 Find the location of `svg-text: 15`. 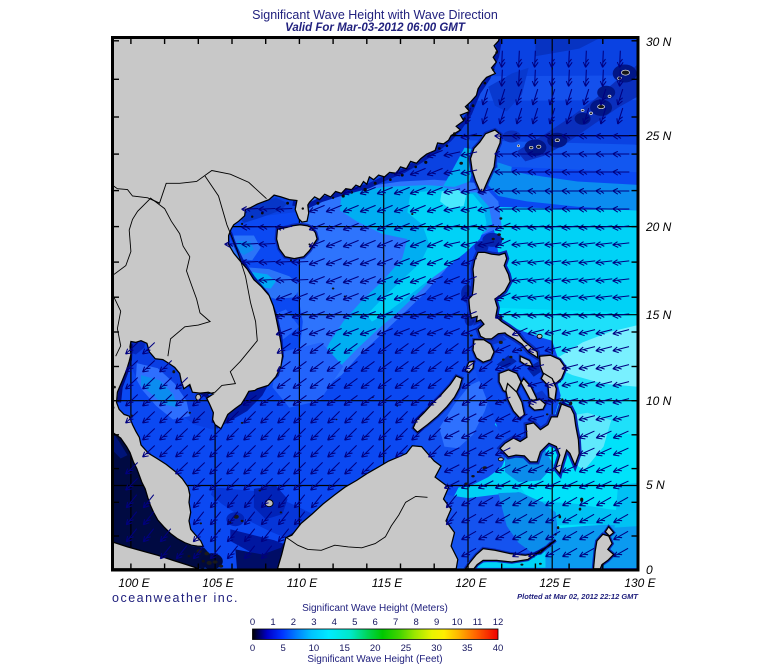

svg-text: 15 is located at coordinates (344, 648).